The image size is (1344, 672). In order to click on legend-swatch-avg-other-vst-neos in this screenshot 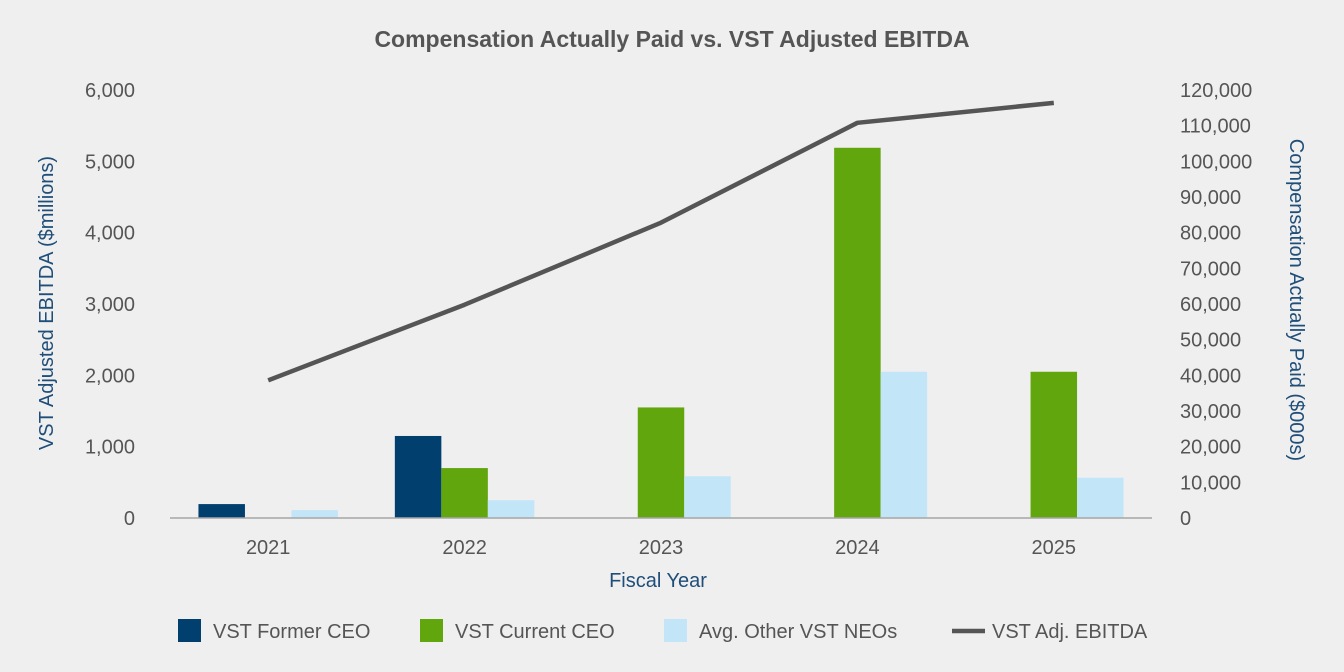, I will do `click(675, 630)`.